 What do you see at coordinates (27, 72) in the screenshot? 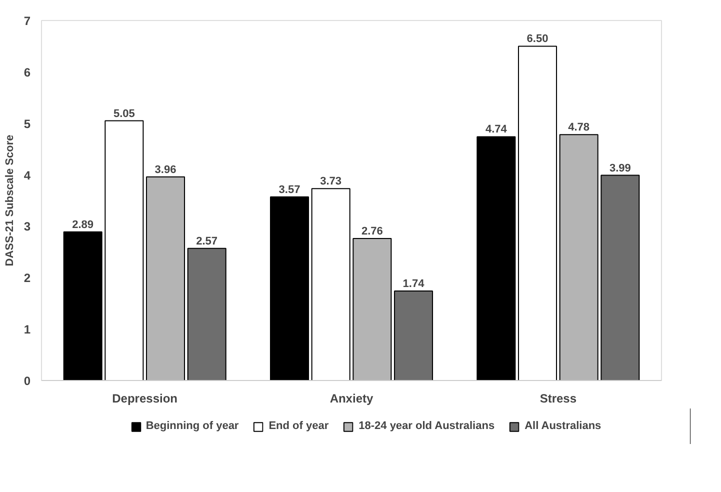
I see `y-tick-label: 6` at bounding box center [27, 72].